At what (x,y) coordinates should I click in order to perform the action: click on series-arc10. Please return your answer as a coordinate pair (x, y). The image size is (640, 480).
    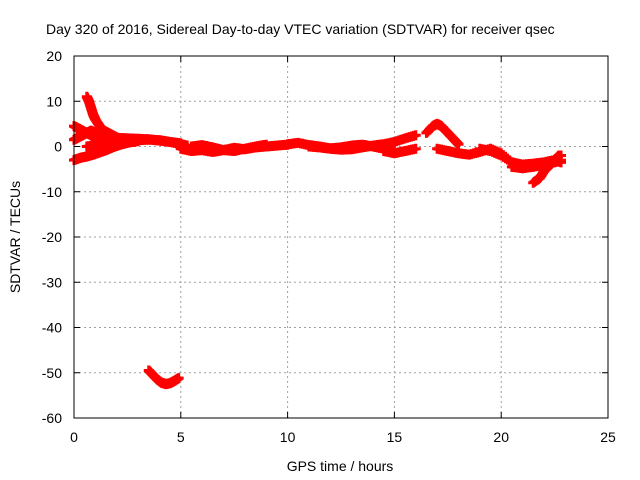
    Looking at the image, I should click on (362, 142).